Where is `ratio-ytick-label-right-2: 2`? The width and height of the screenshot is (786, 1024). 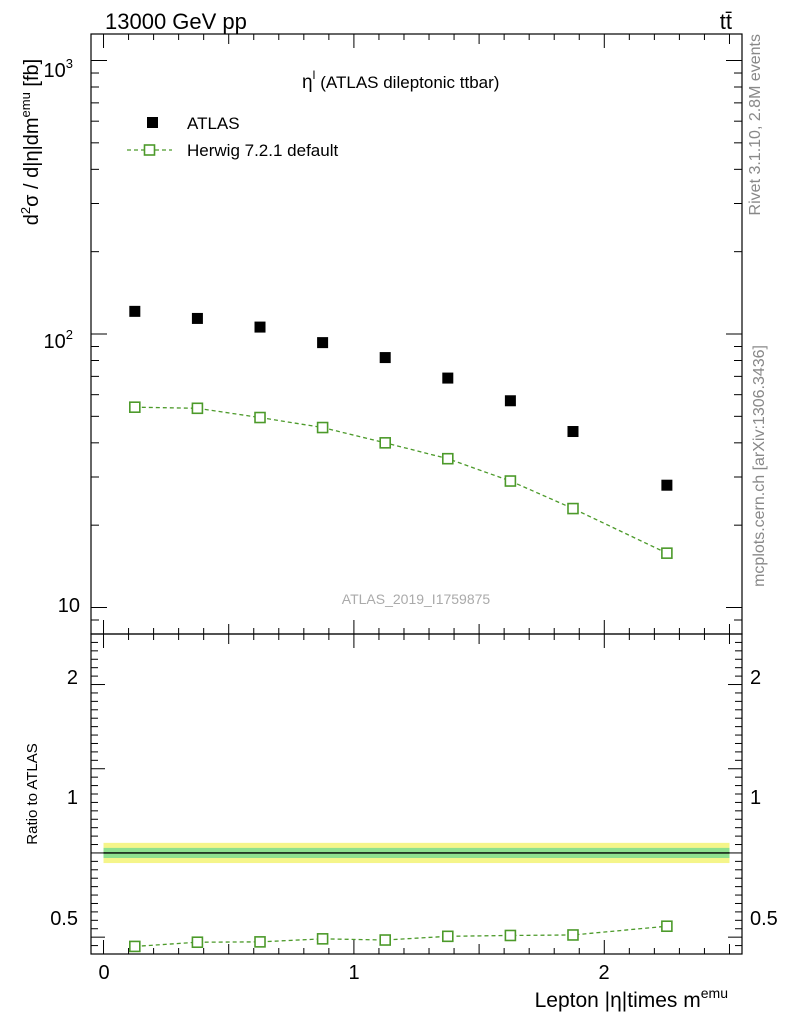 ratio-ytick-label-right-2: 2 is located at coordinates (755, 678).